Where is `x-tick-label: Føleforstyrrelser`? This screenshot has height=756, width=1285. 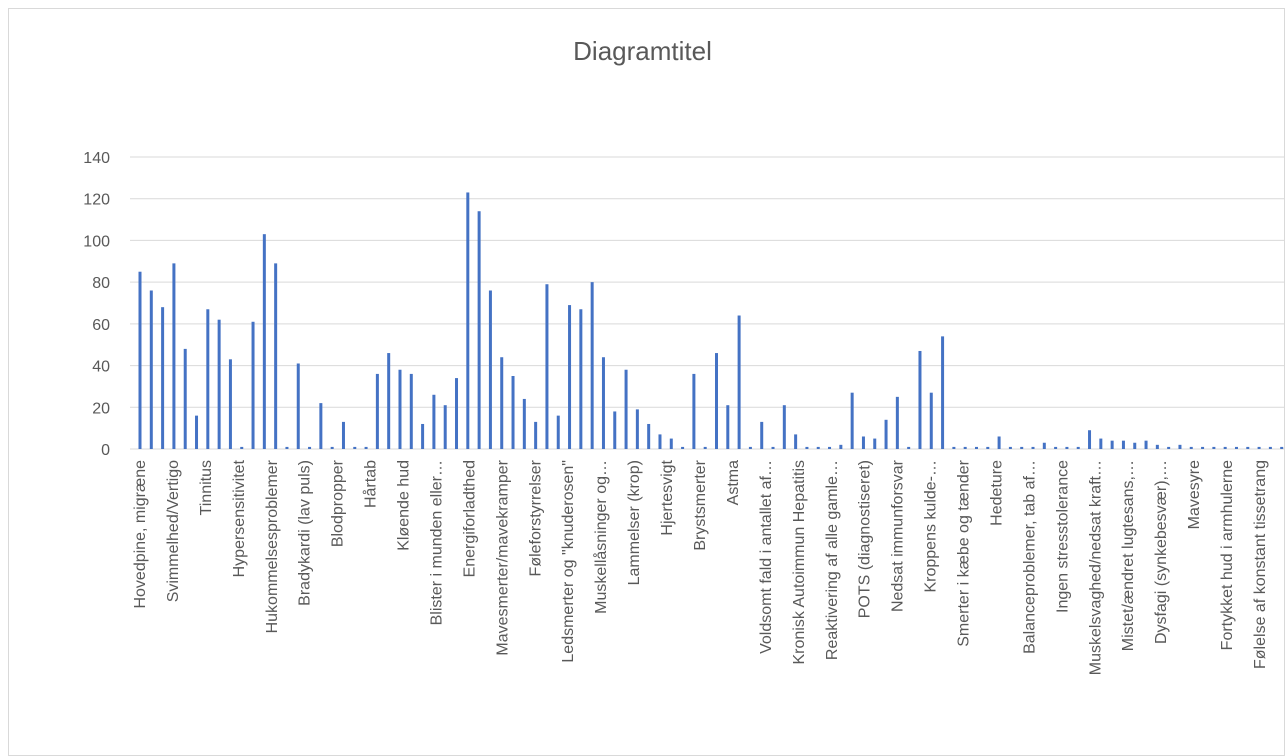 x-tick-label: Føleforstyrrelser is located at coordinates (535, 517).